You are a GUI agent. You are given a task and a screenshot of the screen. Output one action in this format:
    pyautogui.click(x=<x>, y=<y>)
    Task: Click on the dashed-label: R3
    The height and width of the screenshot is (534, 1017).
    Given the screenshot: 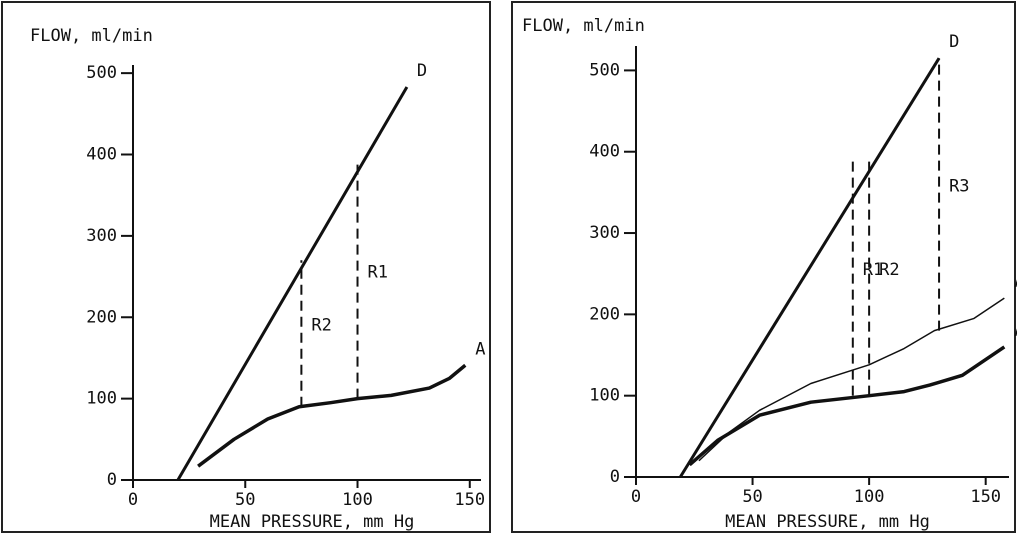 What is the action you would take?
    pyautogui.click(x=959, y=186)
    